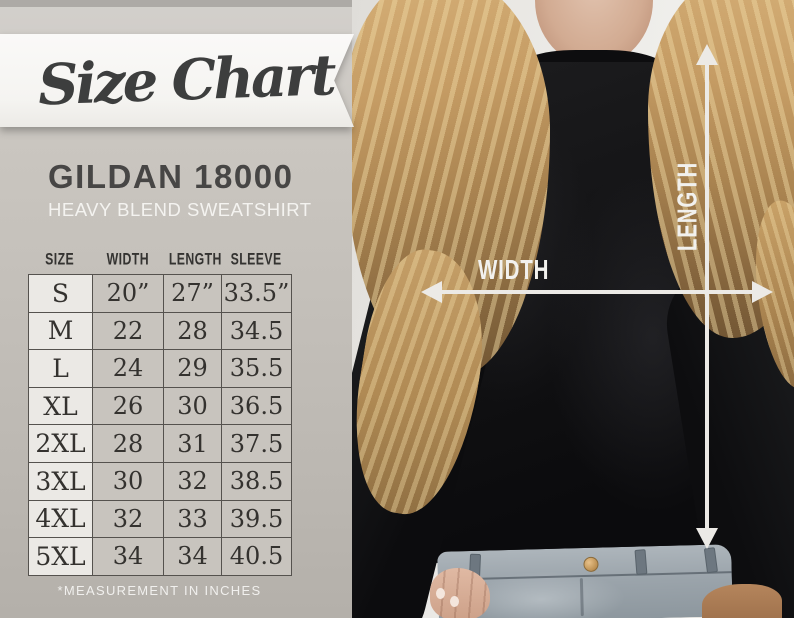  Describe the element at coordinates (128, 443) in the screenshot. I see `width-cell: 28` at that location.